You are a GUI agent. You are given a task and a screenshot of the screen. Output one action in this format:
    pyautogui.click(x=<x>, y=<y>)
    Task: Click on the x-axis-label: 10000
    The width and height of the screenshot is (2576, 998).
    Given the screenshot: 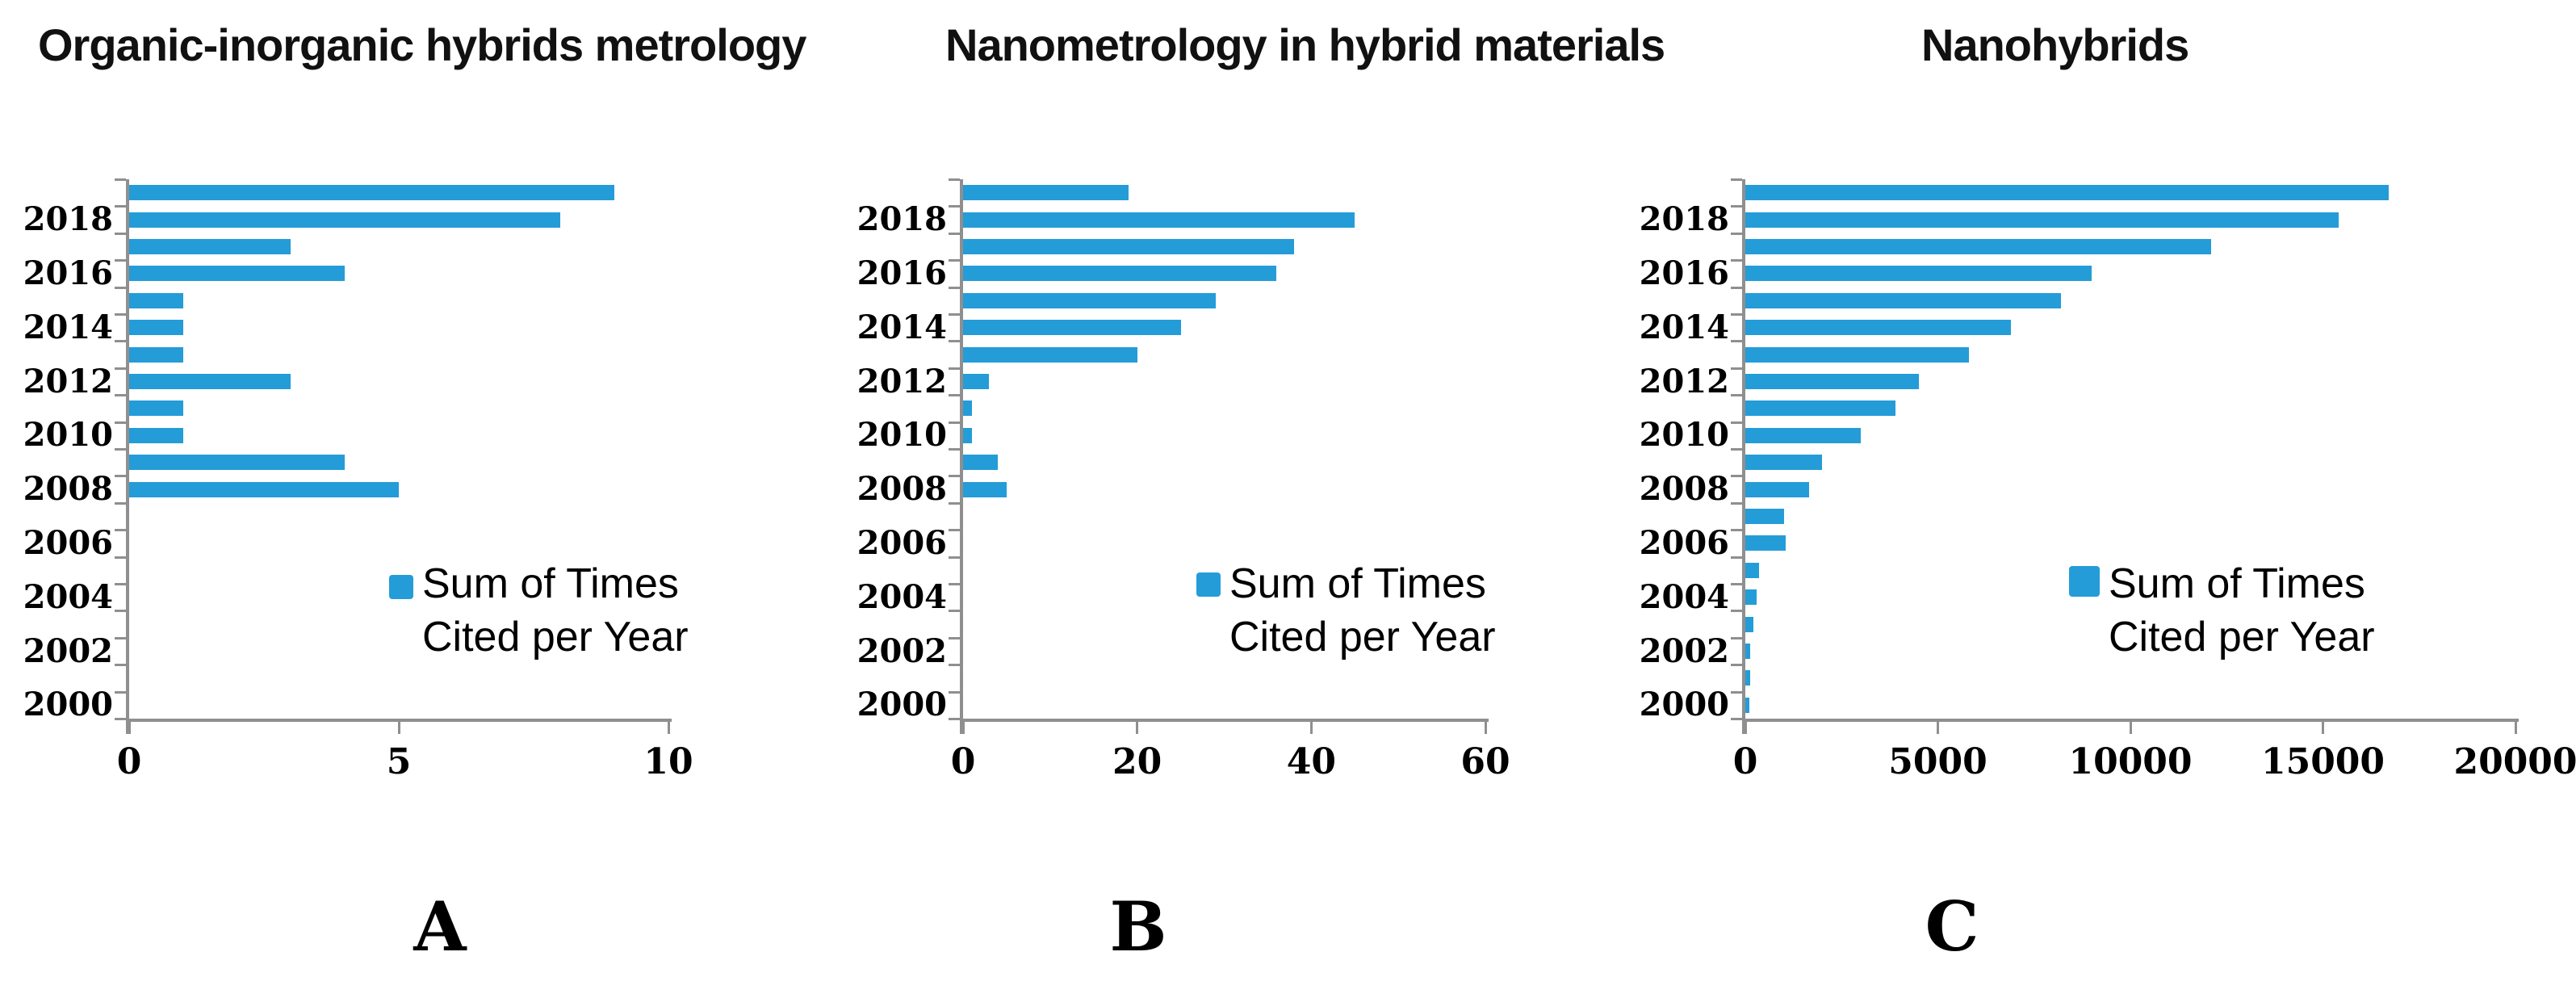 What is the action you would take?
    pyautogui.click(x=2130, y=761)
    